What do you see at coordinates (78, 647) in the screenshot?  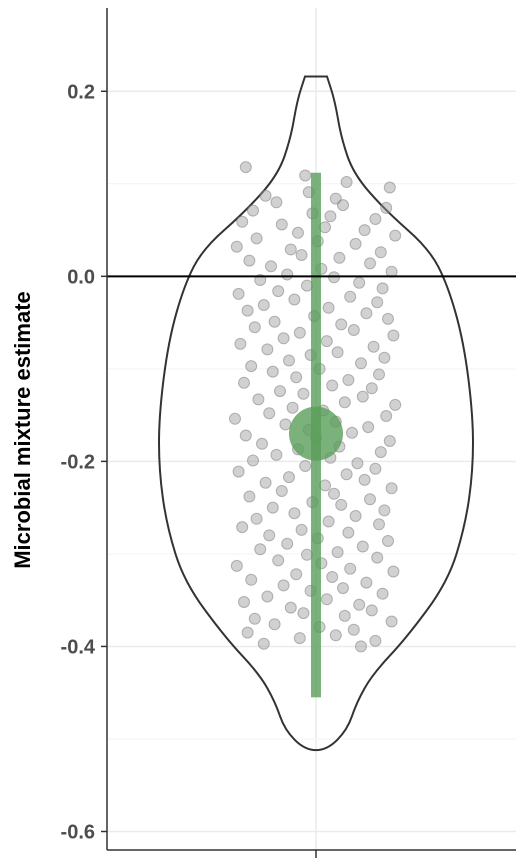 I see `y-tick-label: -0.4` at bounding box center [78, 647].